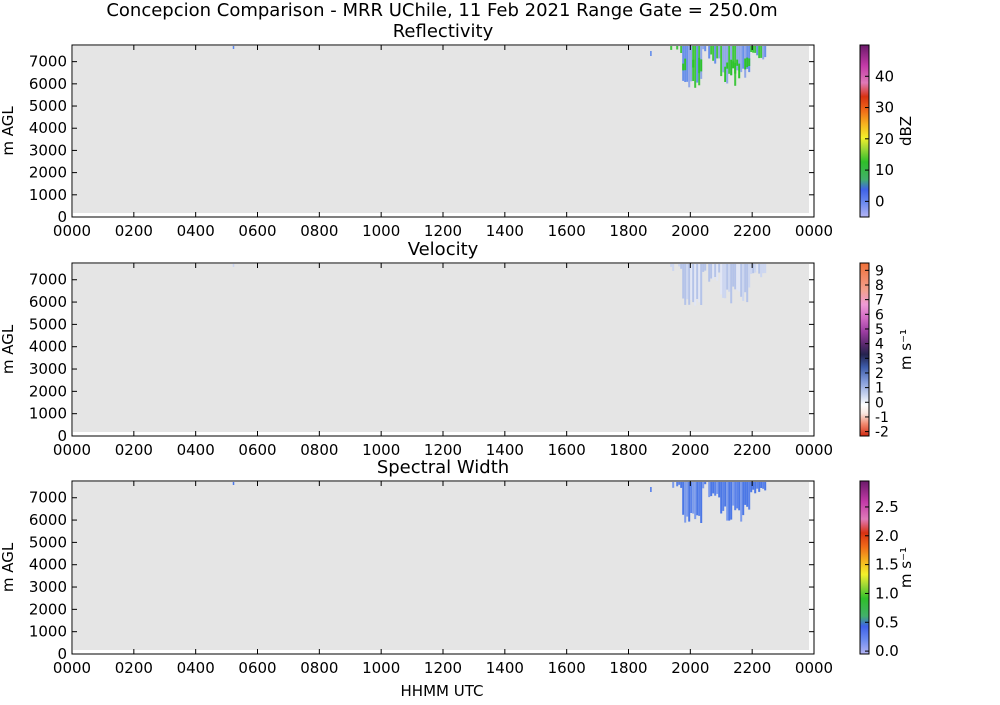 The height and width of the screenshot is (705, 1000). I want to click on reflectivity-ylabel: m AGL, so click(8, 131).